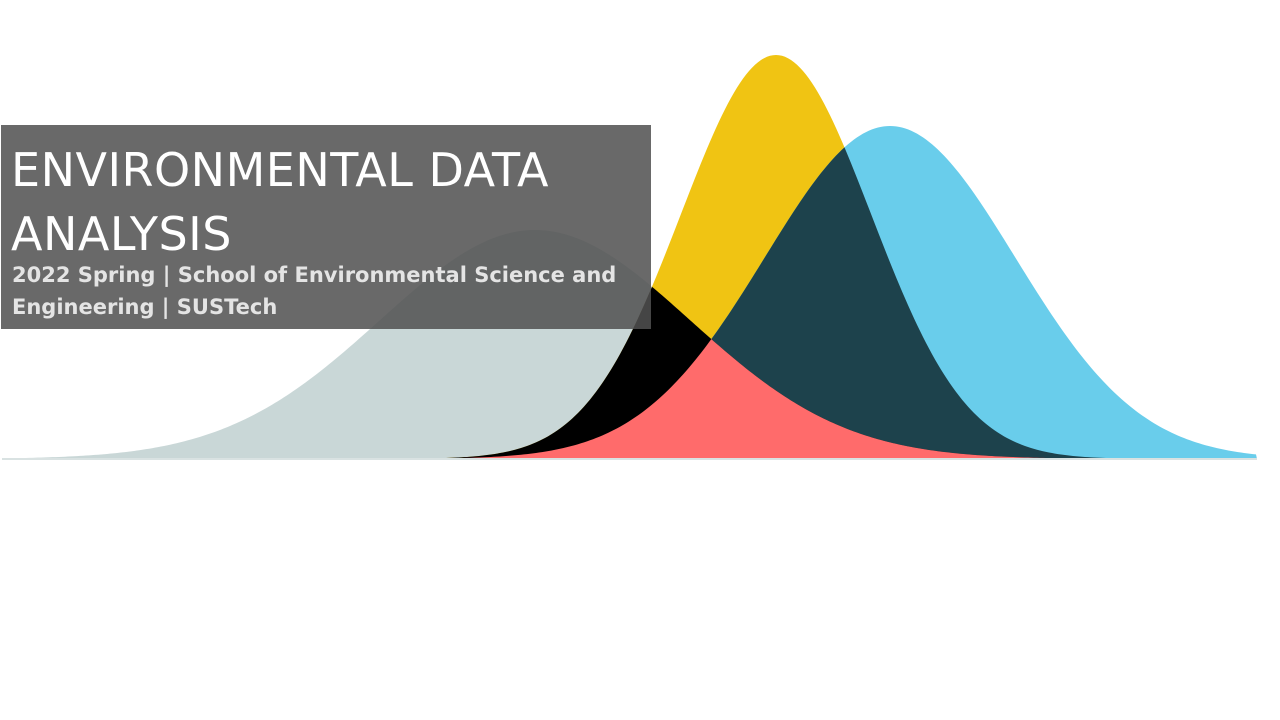 The height and width of the screenshot is (720, 1280). I want to click on title-box, so click(326, 227).